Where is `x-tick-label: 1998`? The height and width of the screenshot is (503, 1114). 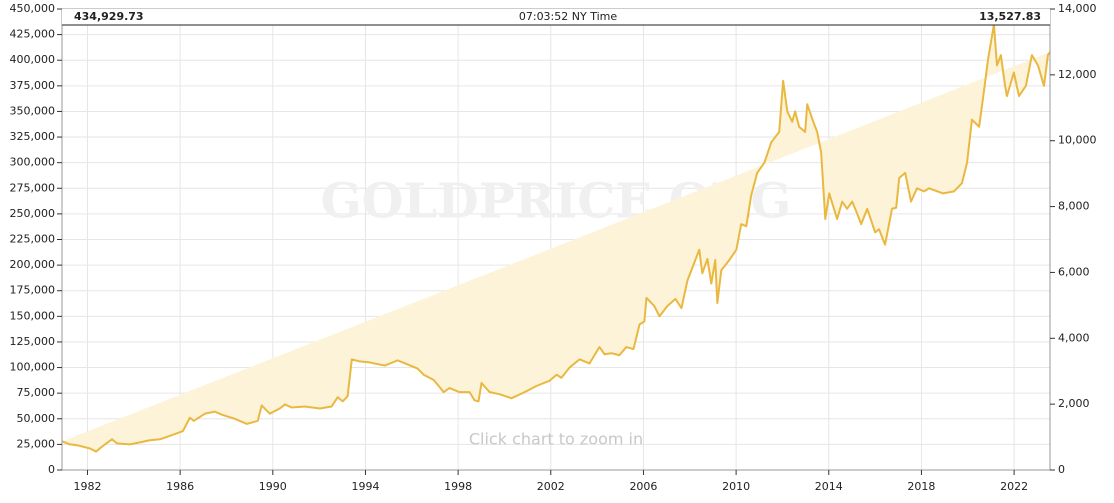
x-tick-label: 1998 is located at coordinates (458, 486).